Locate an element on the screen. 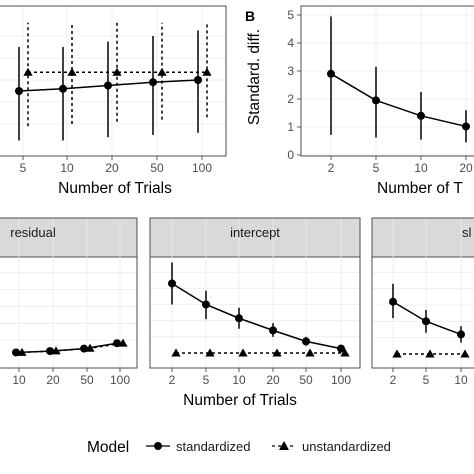 The image size is (474, 474). panel-slope: 2 5 10 is located at coordinates (422, 302).